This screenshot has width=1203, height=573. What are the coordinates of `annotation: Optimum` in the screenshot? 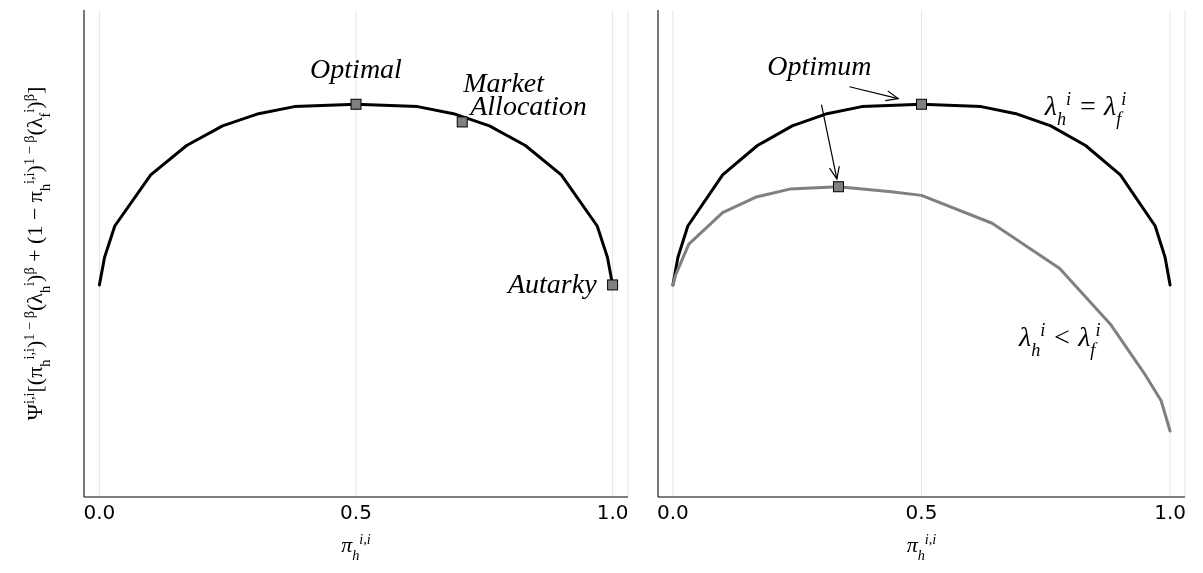 It's located at (819, 65).